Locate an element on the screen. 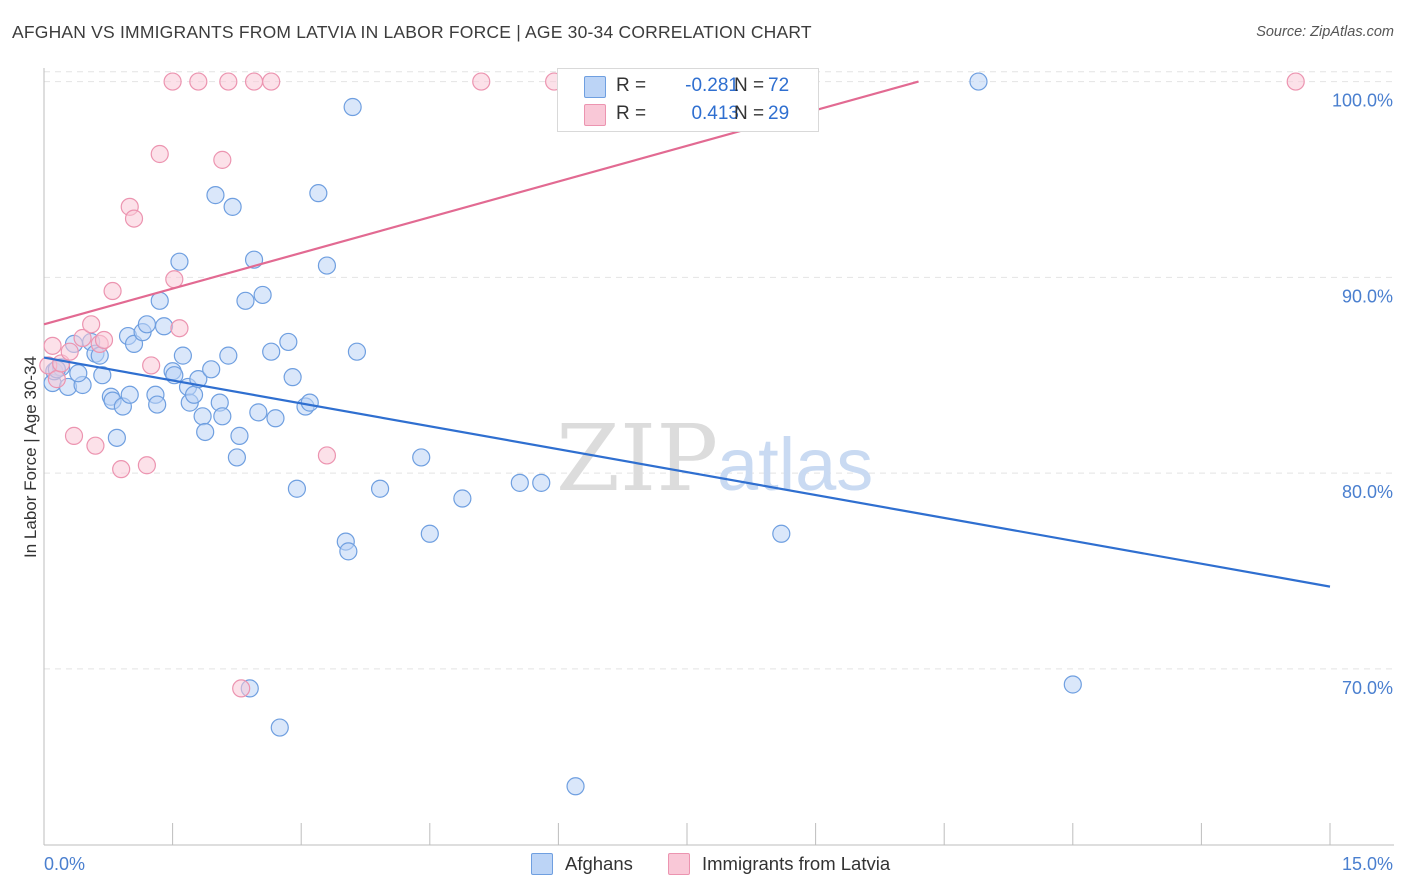 This screenshot has height=892, width=1406. latvia-legend-swatch is located at coordinates (679, 864).